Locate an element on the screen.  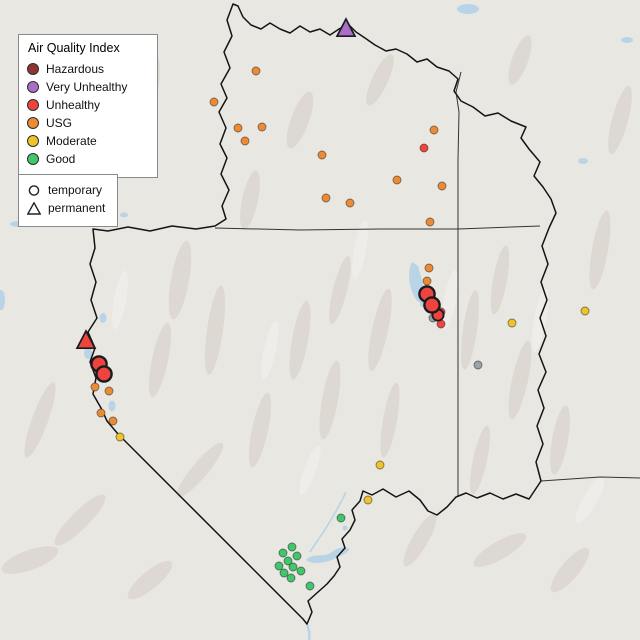
legend-item-moderate: Moderate is located at coordinates (86, 141).